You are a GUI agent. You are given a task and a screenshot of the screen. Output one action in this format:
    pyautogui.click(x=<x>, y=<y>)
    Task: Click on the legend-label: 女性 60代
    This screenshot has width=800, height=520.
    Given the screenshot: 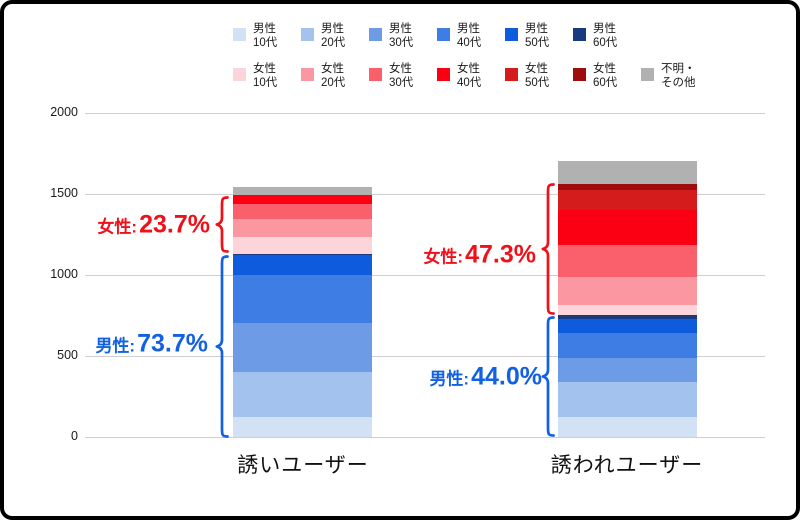 What is the action you would take?
    pyautogui.click(x=605, y=76)
    